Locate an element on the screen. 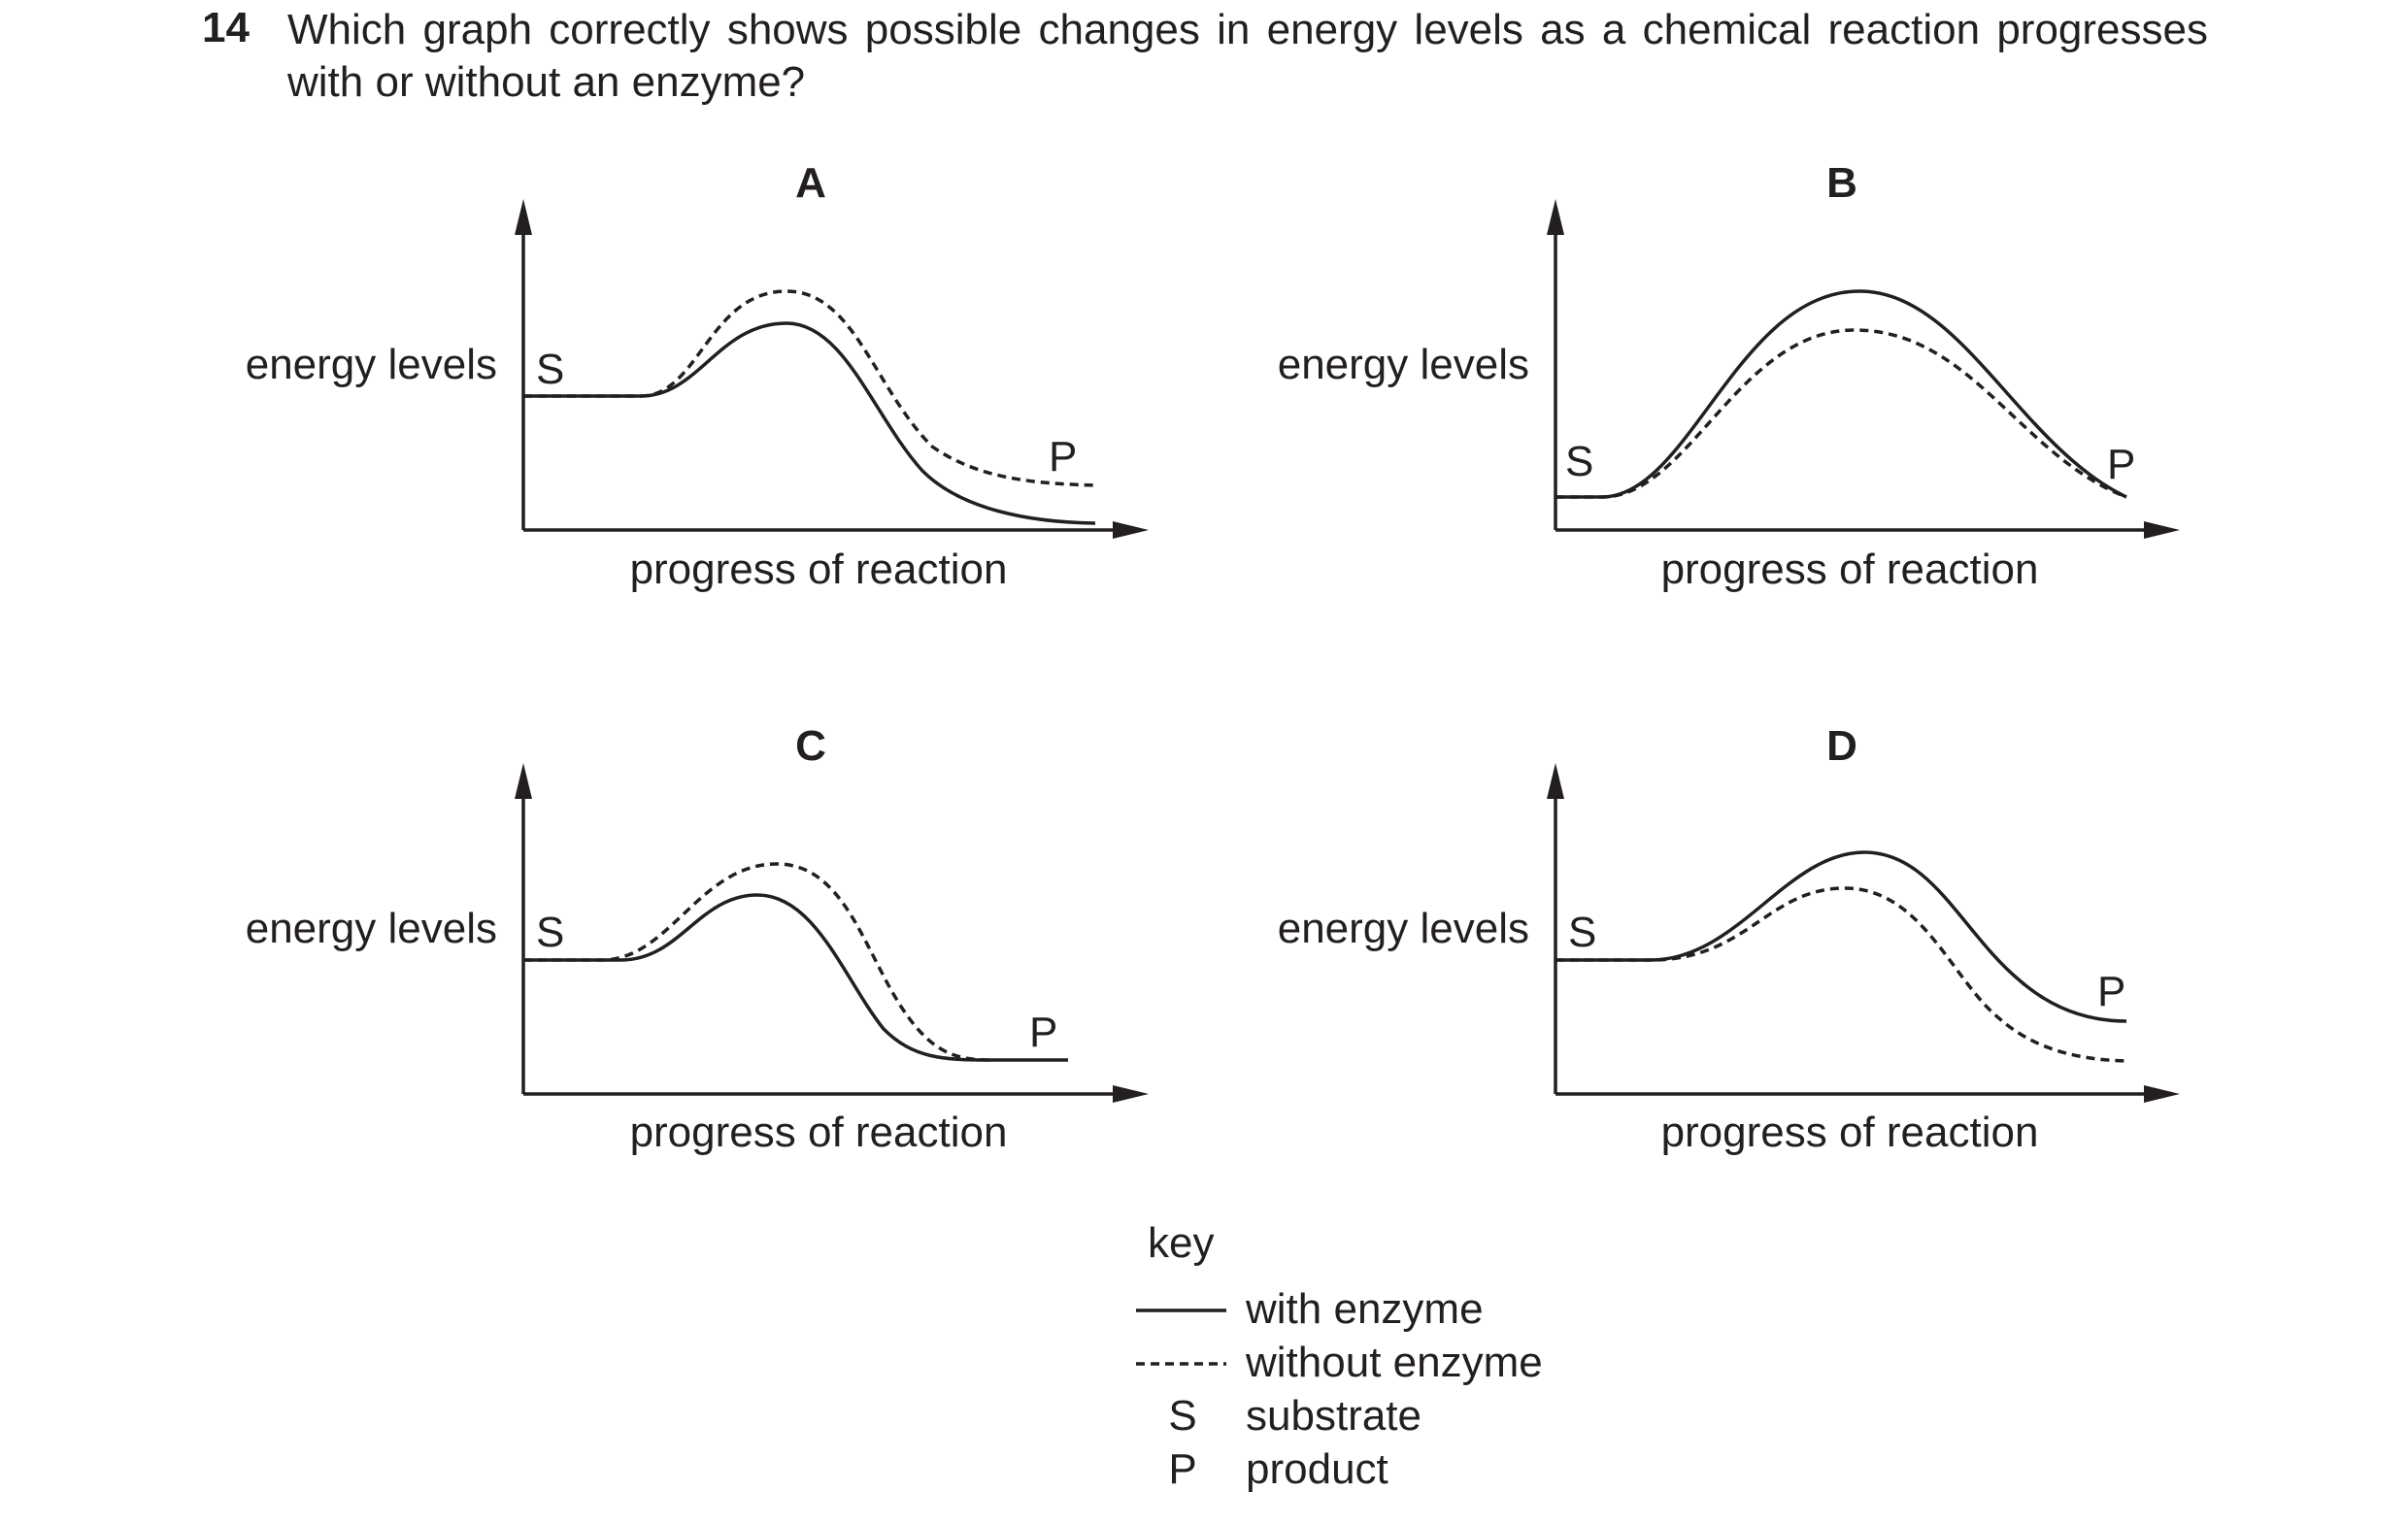  graph-d: D energy levels S P progress of reaction is located at coordinates (1729, 939).